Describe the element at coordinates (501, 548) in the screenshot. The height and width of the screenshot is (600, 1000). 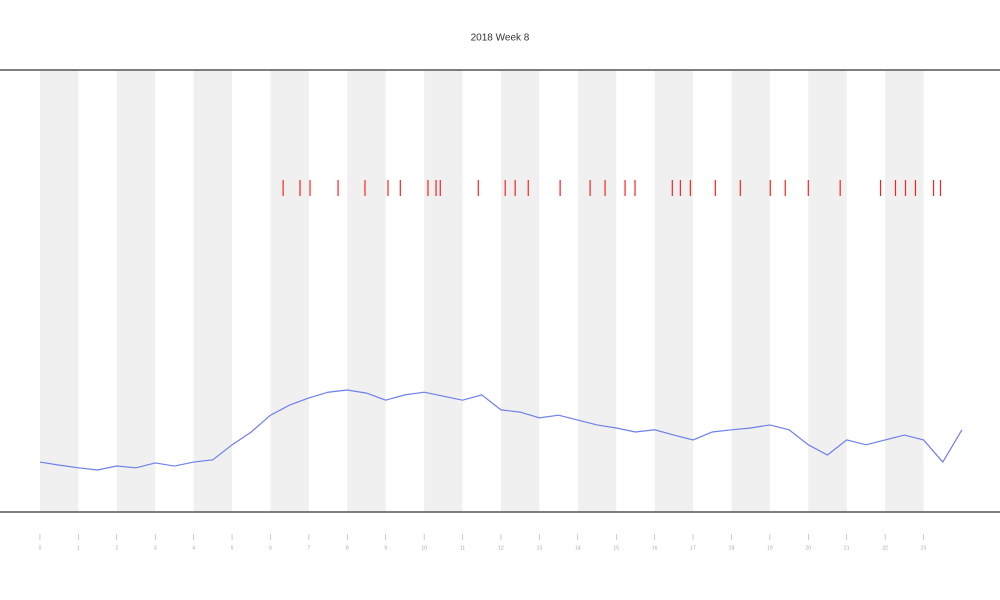
I see `x-tick-label: 12` at that location.